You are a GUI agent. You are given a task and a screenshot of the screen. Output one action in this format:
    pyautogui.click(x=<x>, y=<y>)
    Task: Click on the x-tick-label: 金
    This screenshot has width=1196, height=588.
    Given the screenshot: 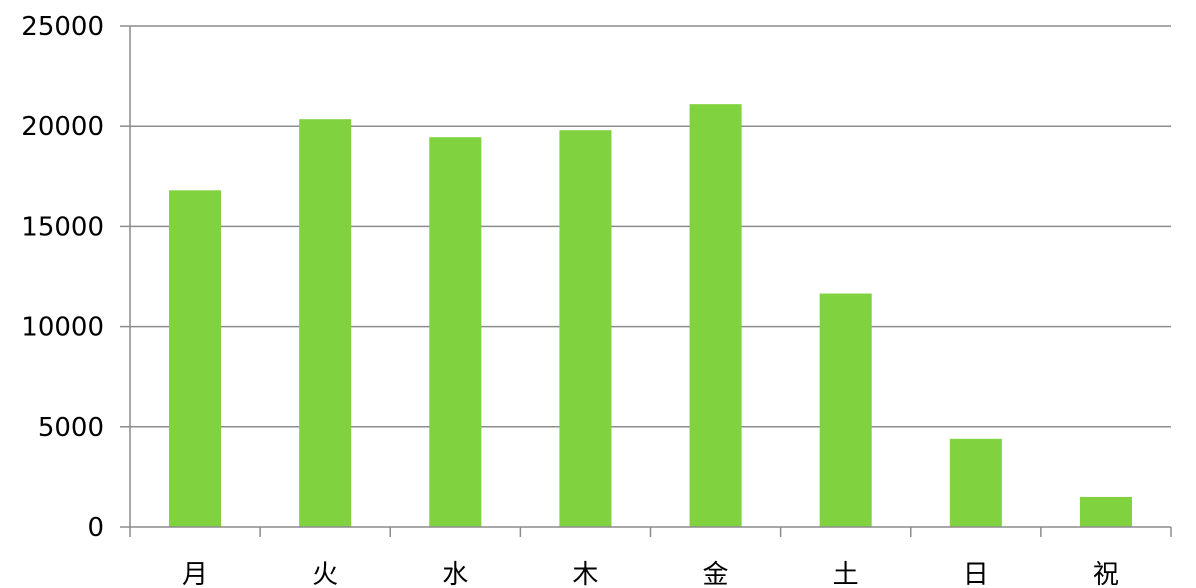 What is the action you would take?
    pyautogui.click(x=716, y=574)
    